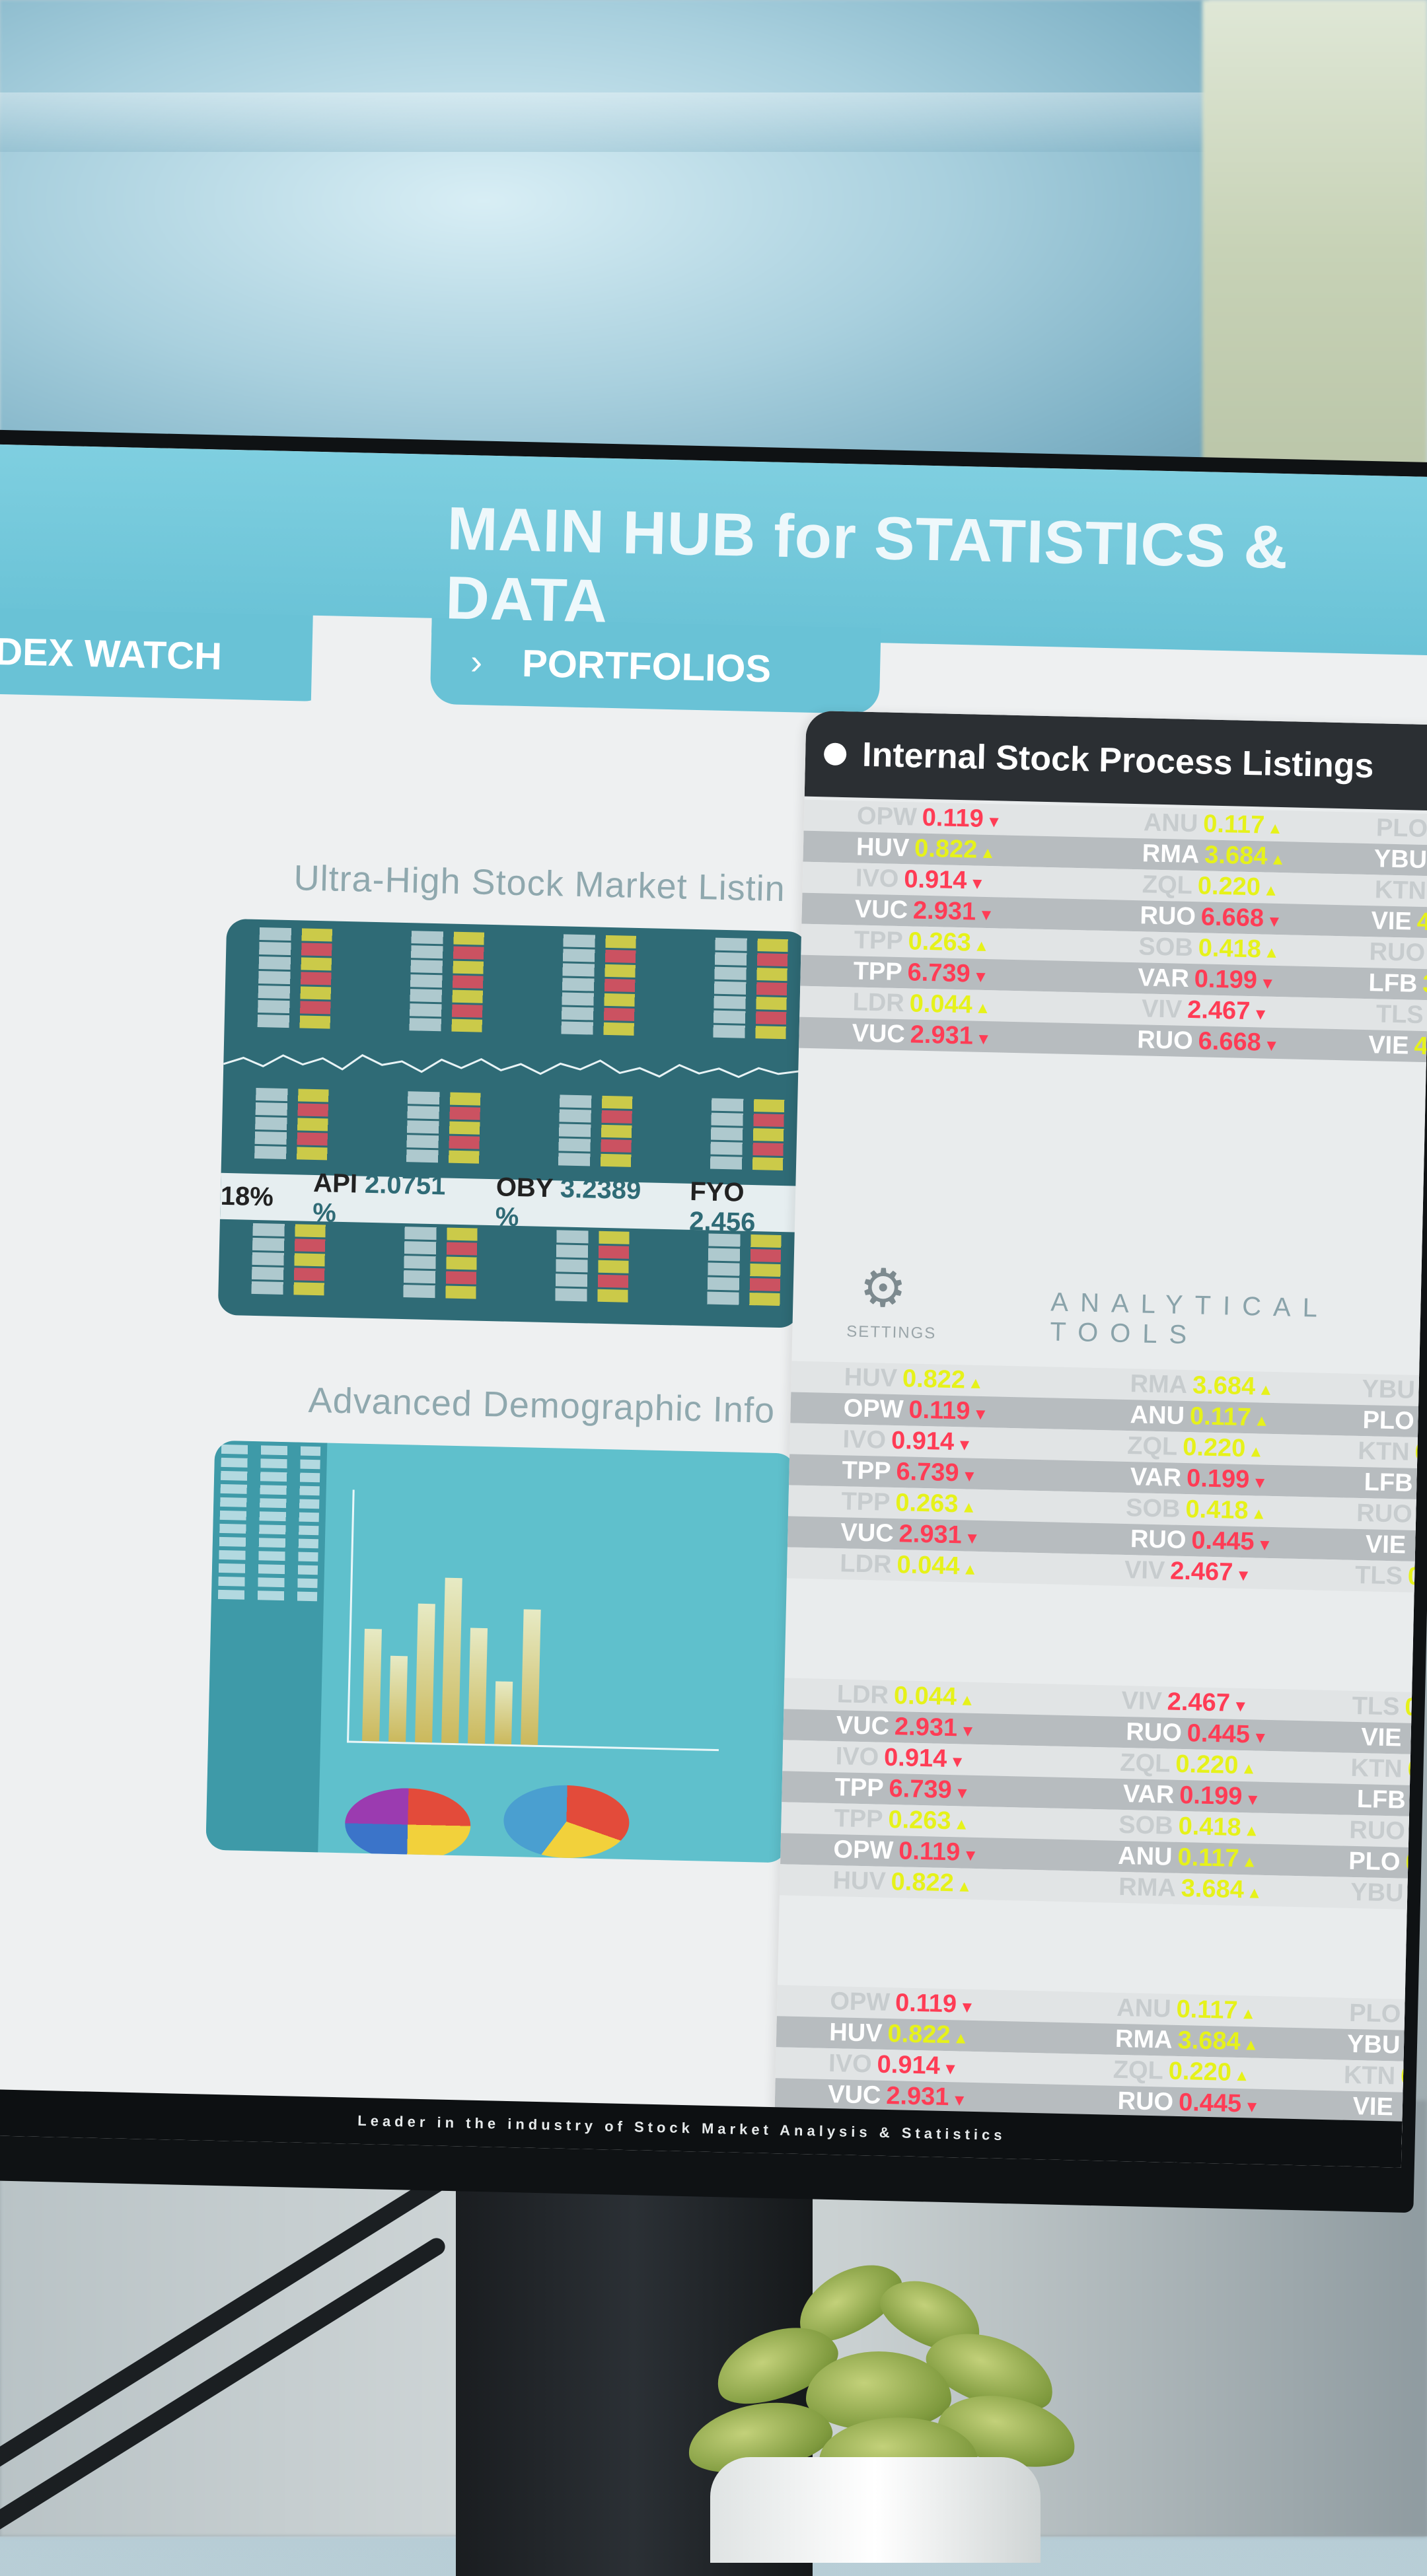  Describe the element at coordinates (511, 1202) in the screenshot. I see `ticker-bar: 18% API 2.0751 % OBY 3.2389 % FYO 2.456` at that location.